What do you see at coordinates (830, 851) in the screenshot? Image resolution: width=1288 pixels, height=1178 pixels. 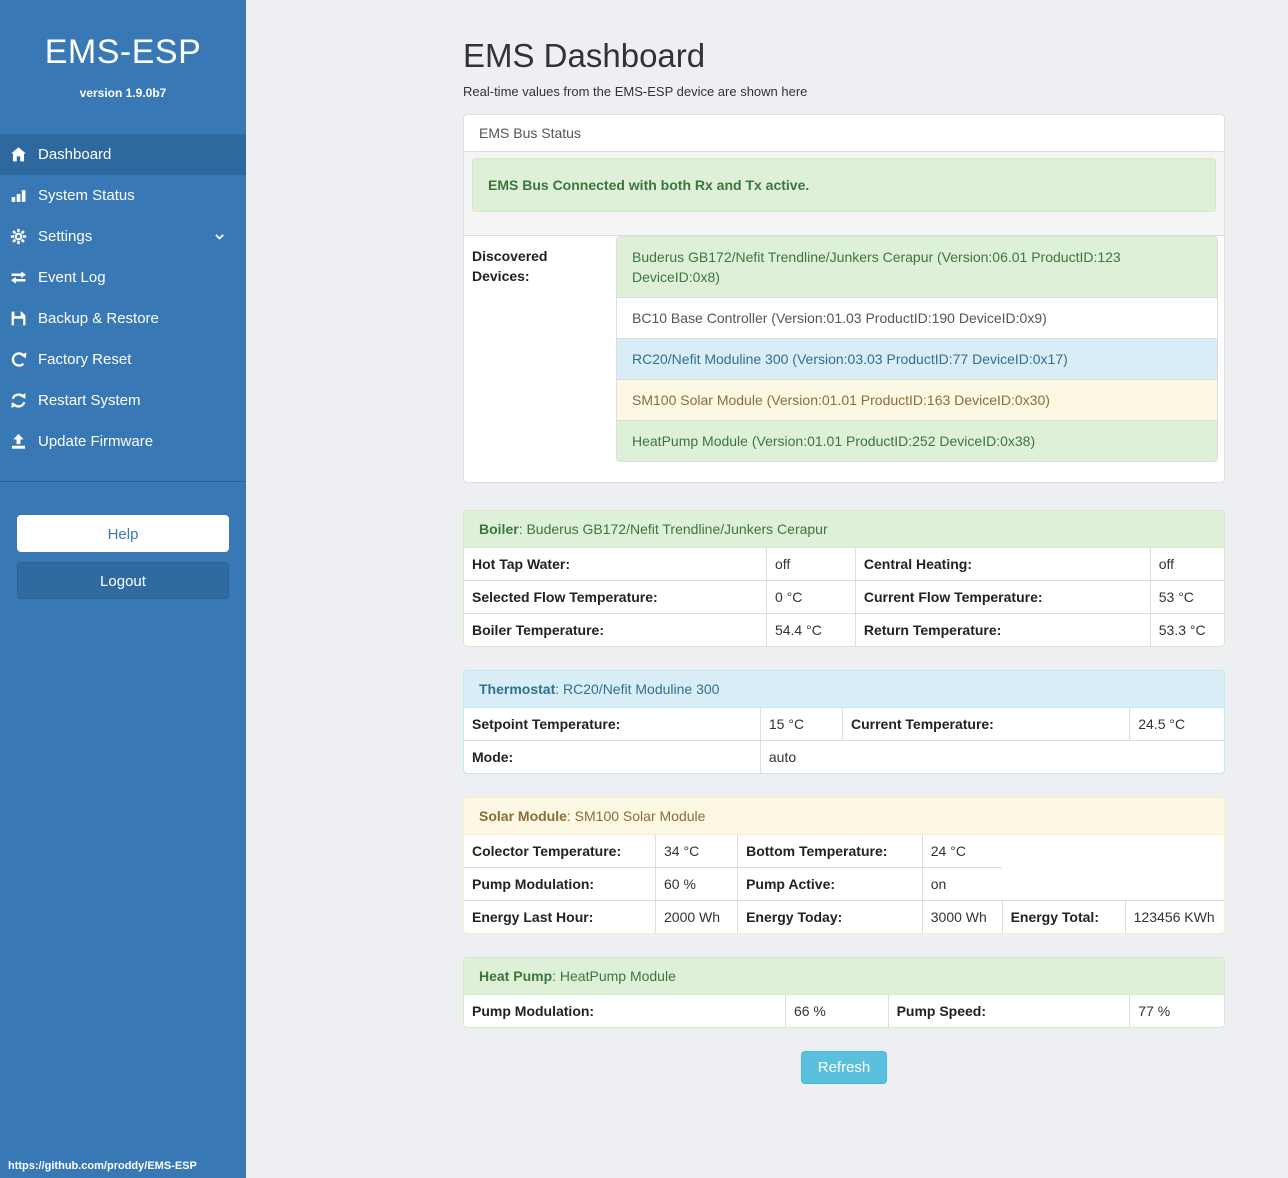 I see `field-label: Bottom Temperature:` at bounding box center [830, 851].